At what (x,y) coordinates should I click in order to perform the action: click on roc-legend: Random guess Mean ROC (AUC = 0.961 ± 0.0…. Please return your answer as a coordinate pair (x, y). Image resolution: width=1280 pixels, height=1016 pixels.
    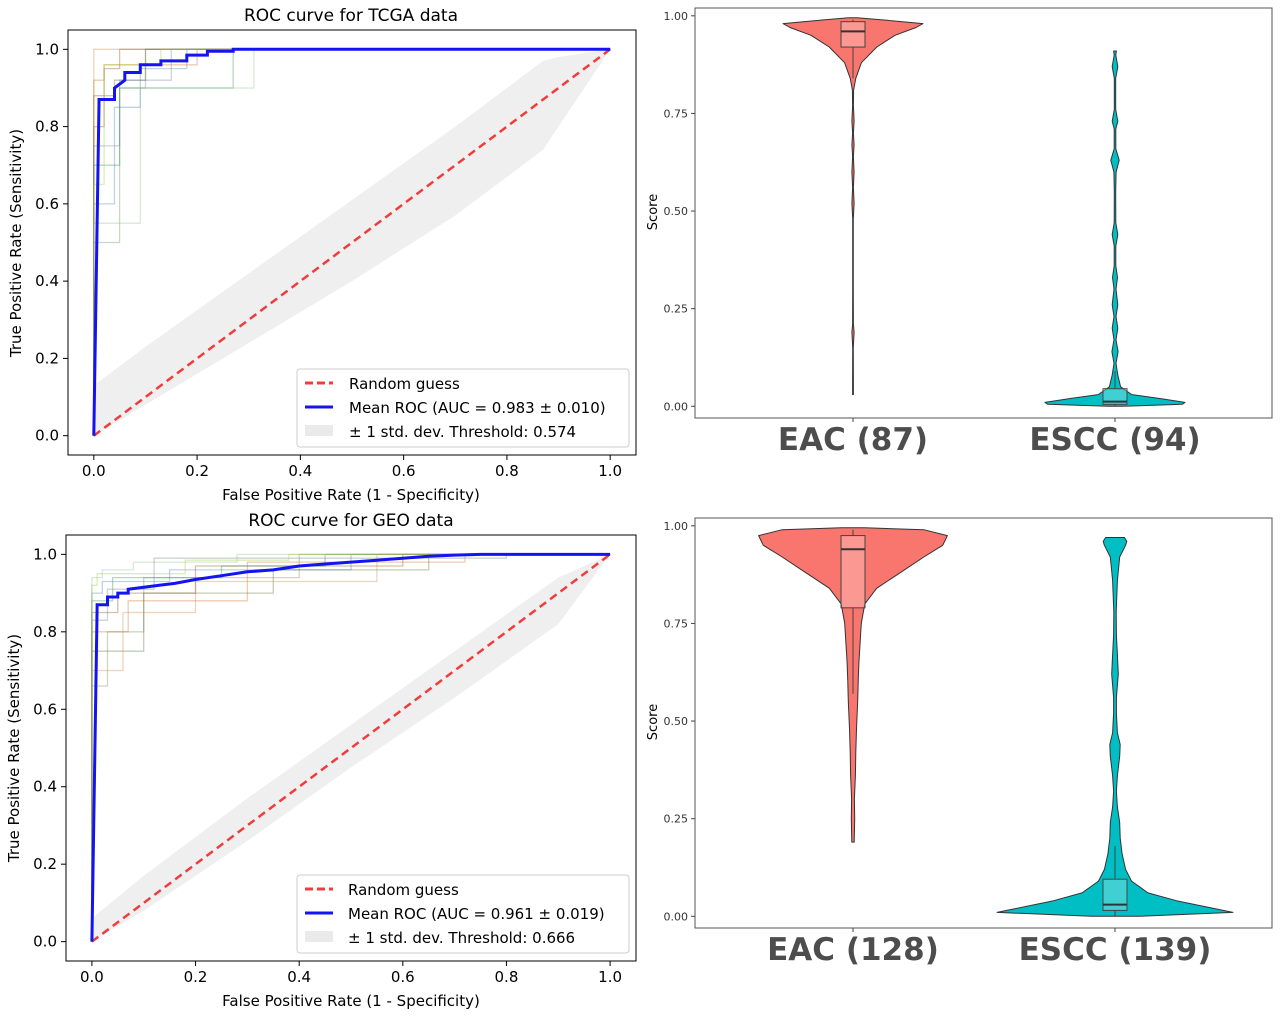
    Looking at the image, I should click on (463, 914).